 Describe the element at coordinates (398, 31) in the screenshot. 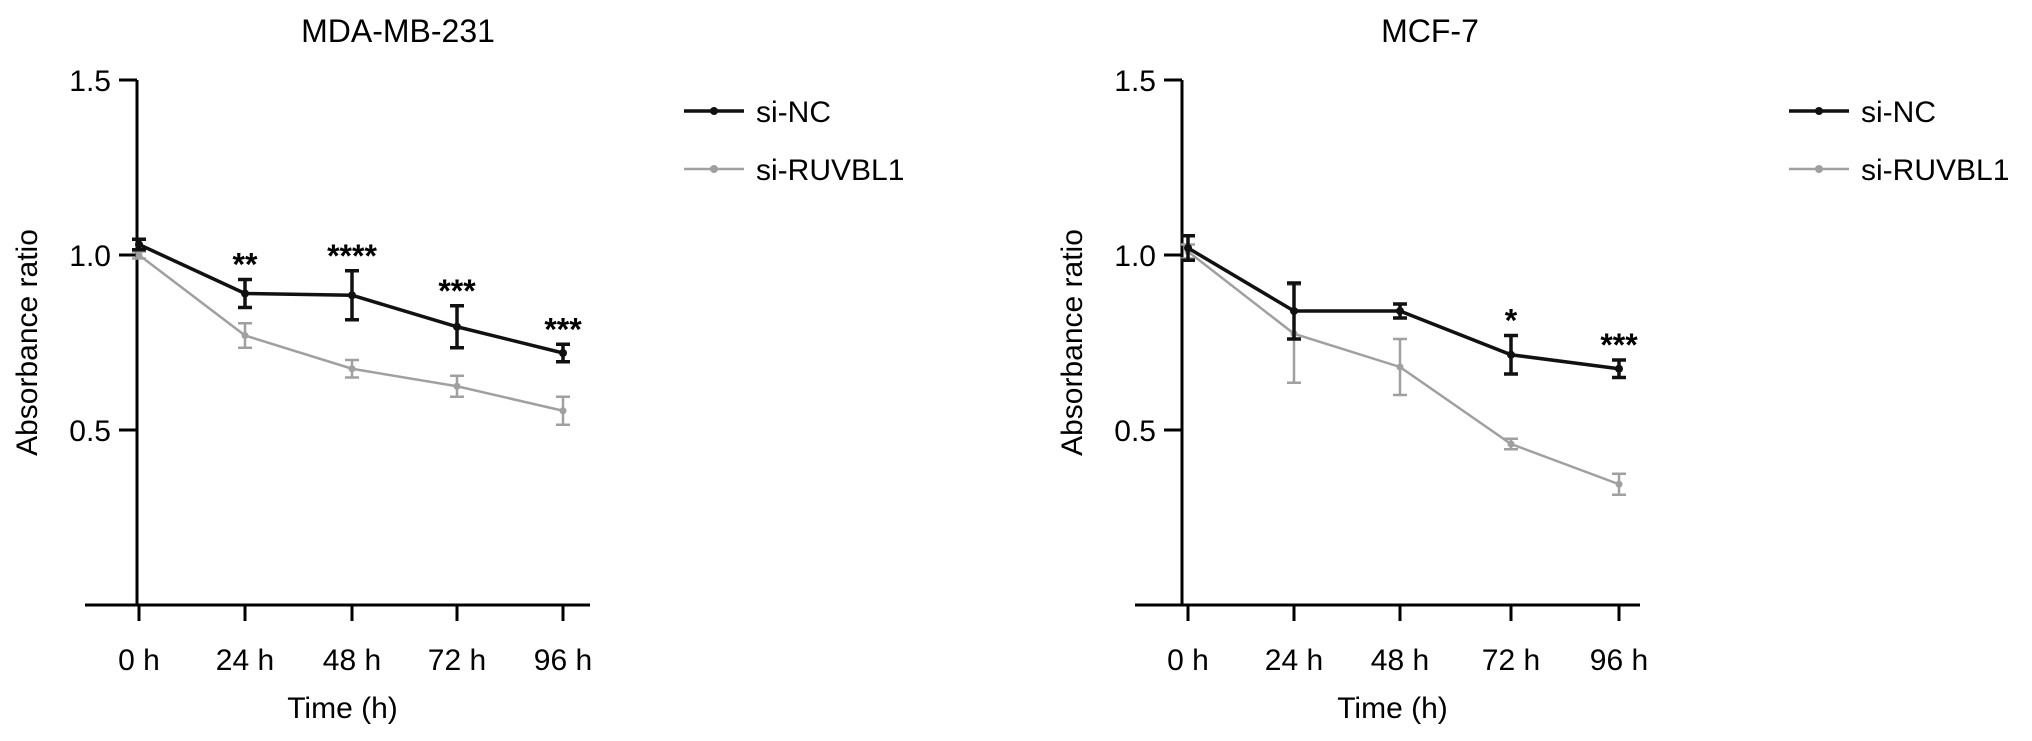

I see `chart-title: MDA-MB-231` at that location.